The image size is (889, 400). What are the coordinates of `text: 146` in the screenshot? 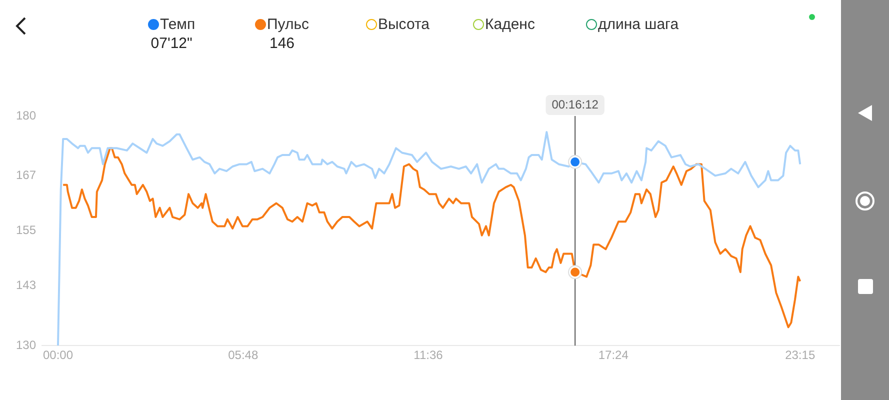 It's located at (282, 43).